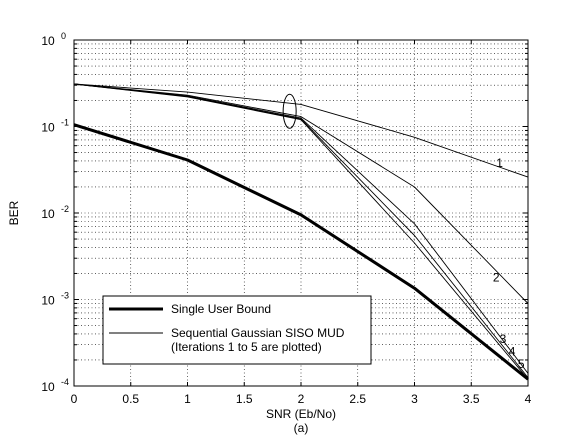  Describe the element at coordinates (244, 399) in the screenshot. I see `x-tick-label: 1.5` at that location.